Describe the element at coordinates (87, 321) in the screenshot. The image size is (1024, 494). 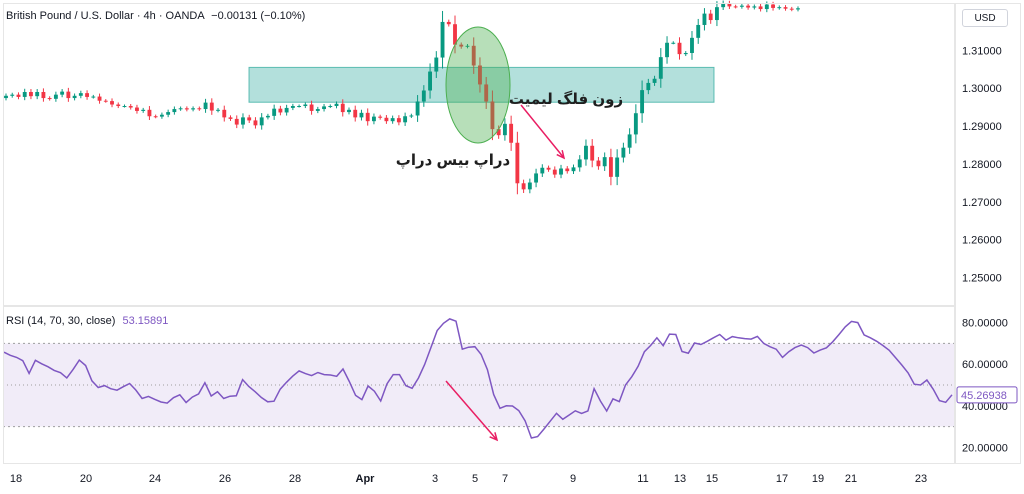
I see `rsi-title: RSI (14, 70, 30, close) 53.15891` at that location.